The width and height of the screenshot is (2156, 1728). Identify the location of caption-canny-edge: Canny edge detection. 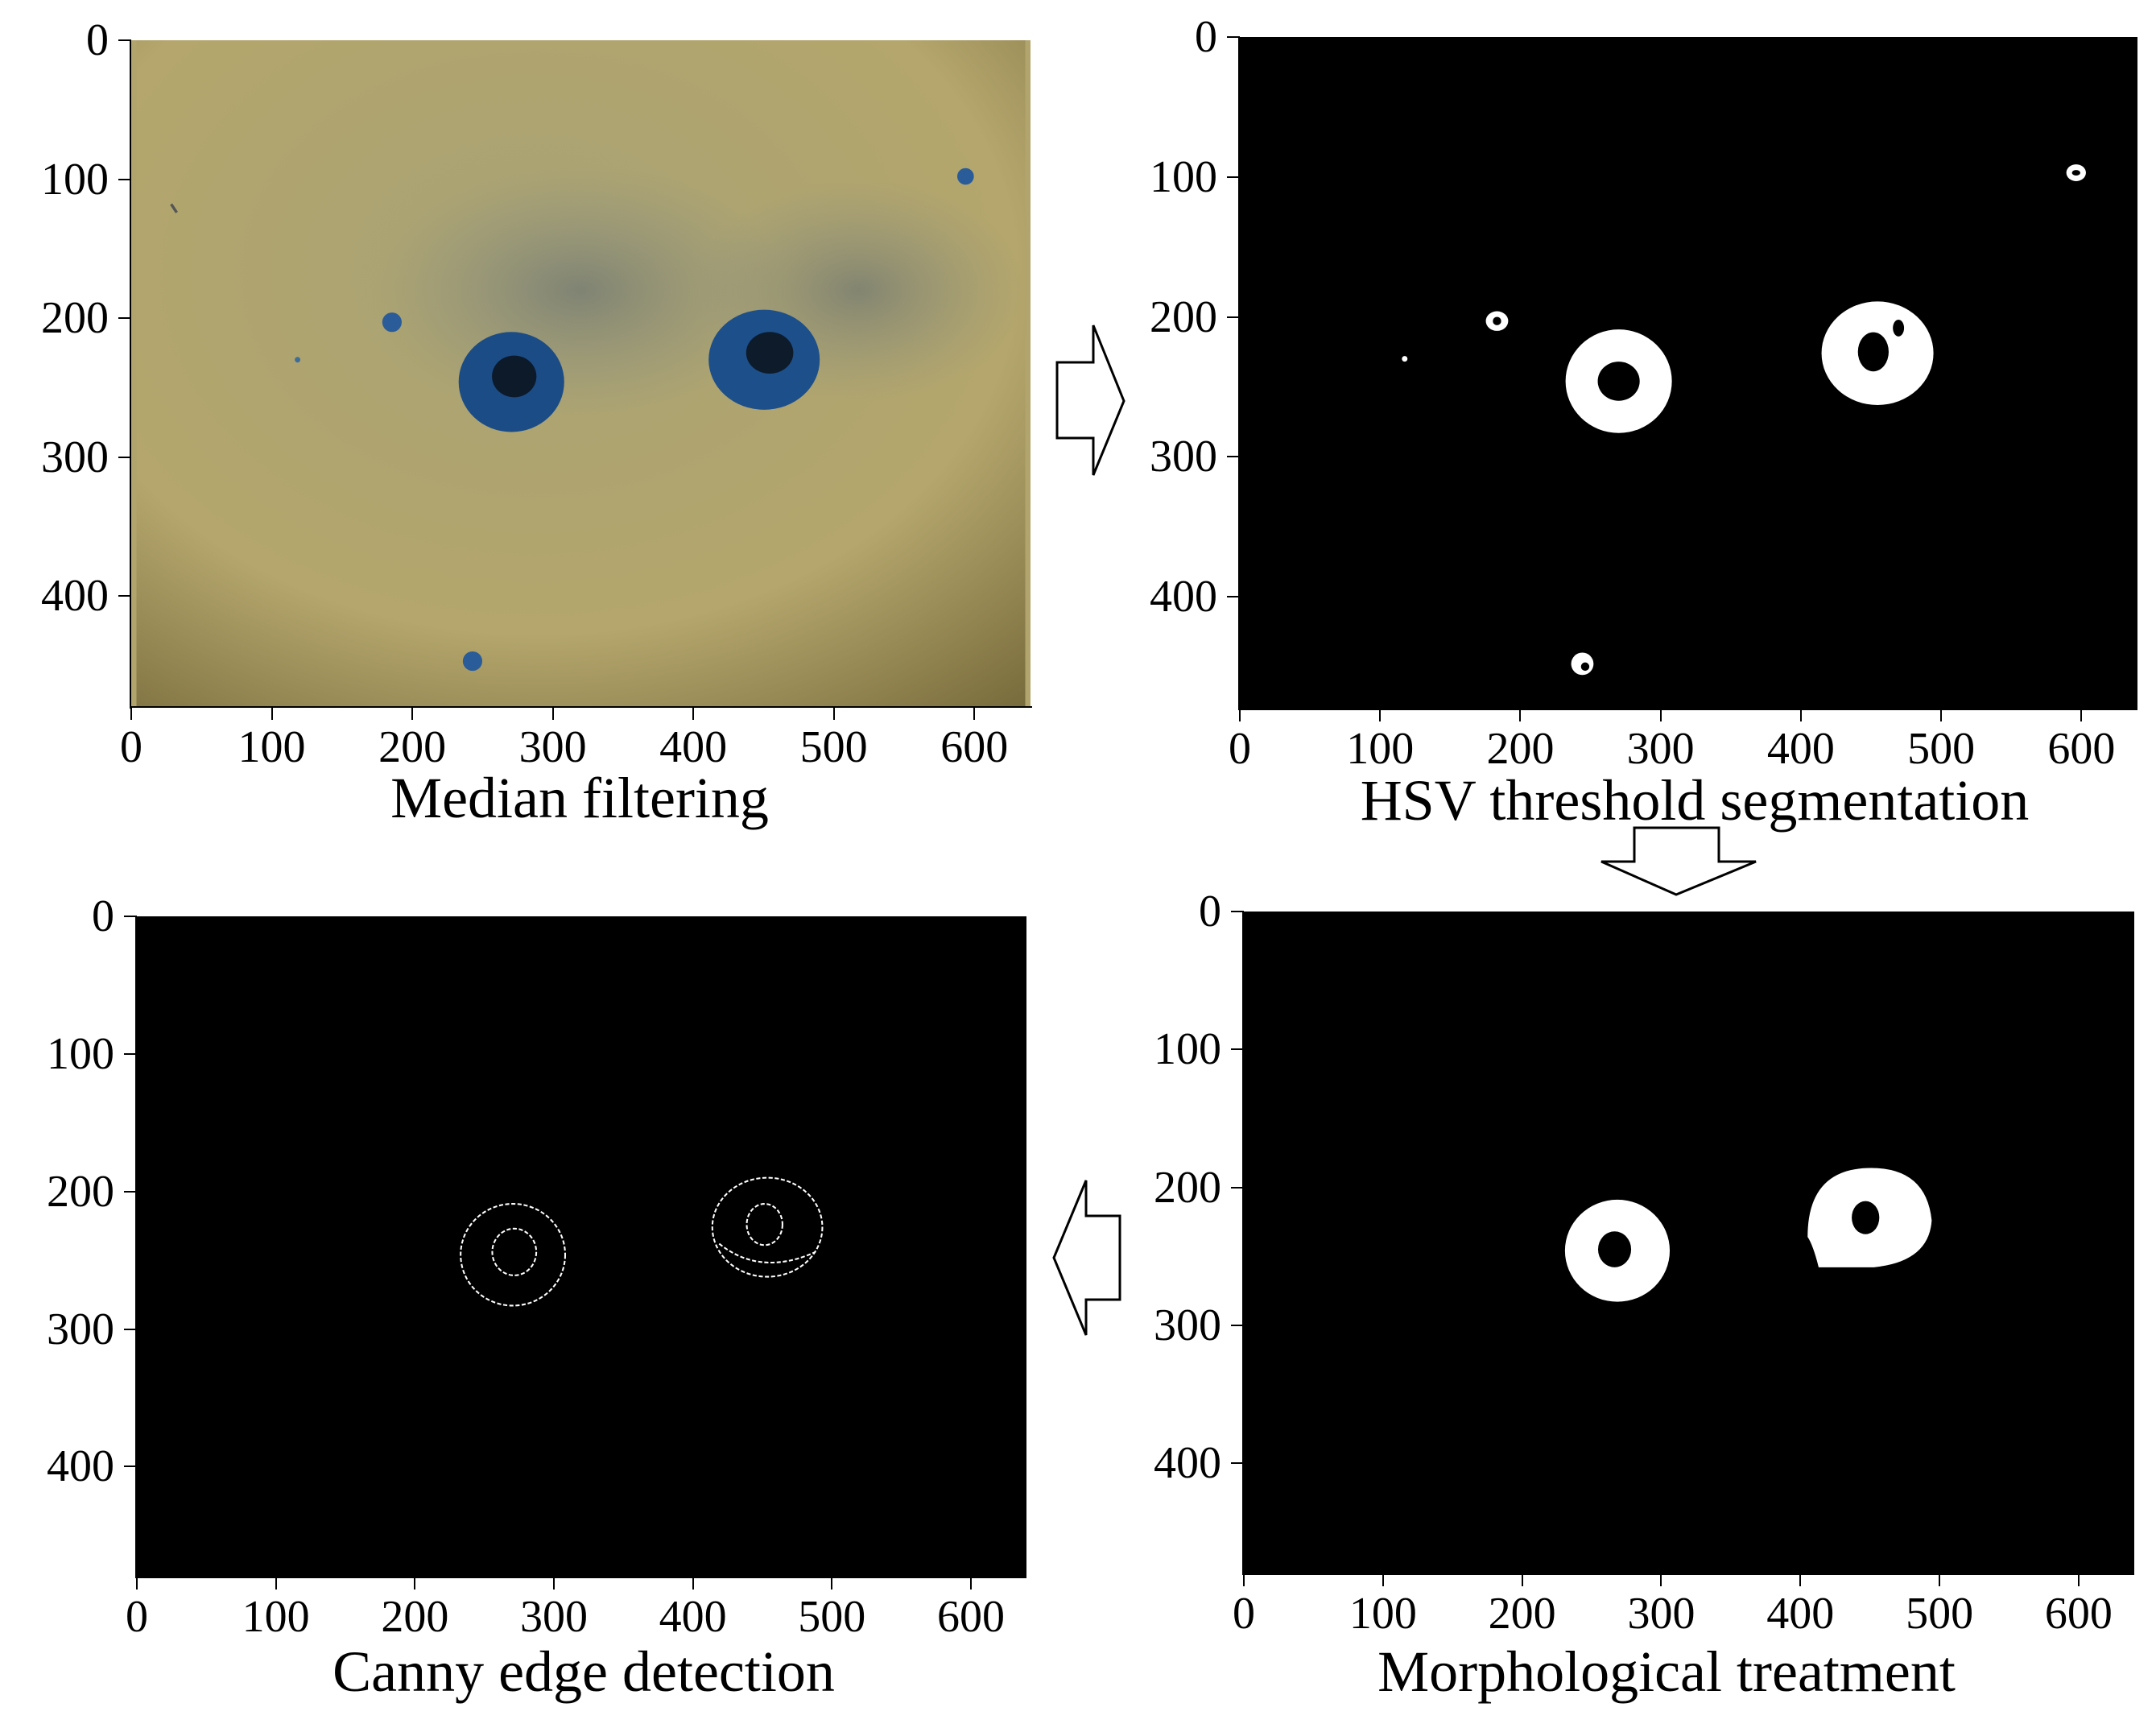
(583, 1671).